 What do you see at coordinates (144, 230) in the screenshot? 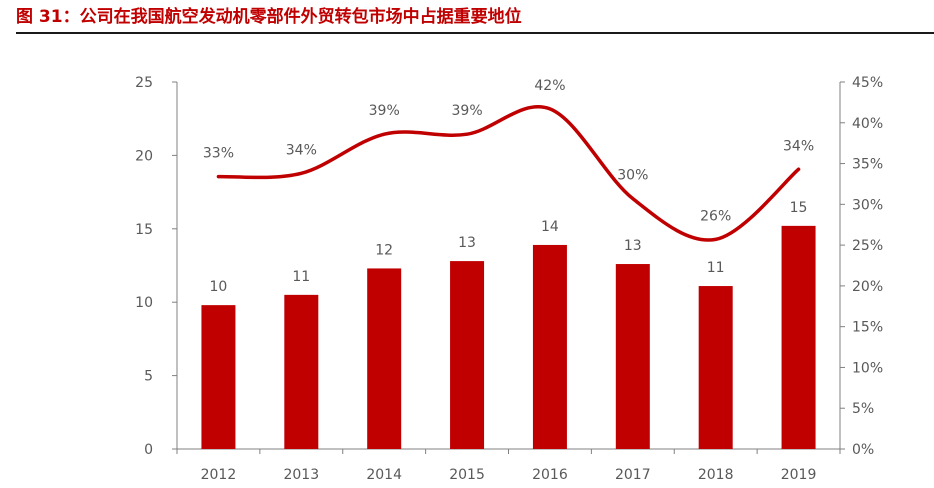
I see `left-axis-tick-label: 15` at bounding box center [144, 230].